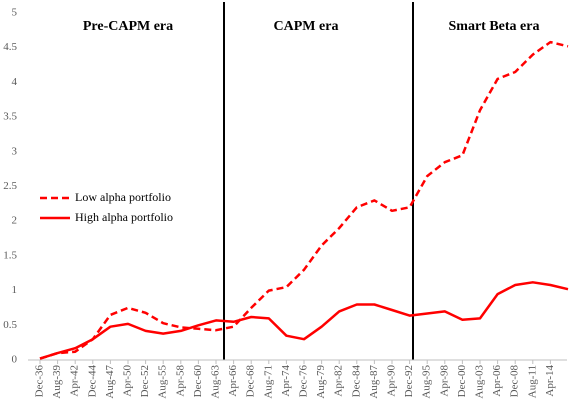  What do you see at coordinates (494, 26) in the screenshot?
I see `era-label: Smart Beta era` at bounding box center [494, 26].